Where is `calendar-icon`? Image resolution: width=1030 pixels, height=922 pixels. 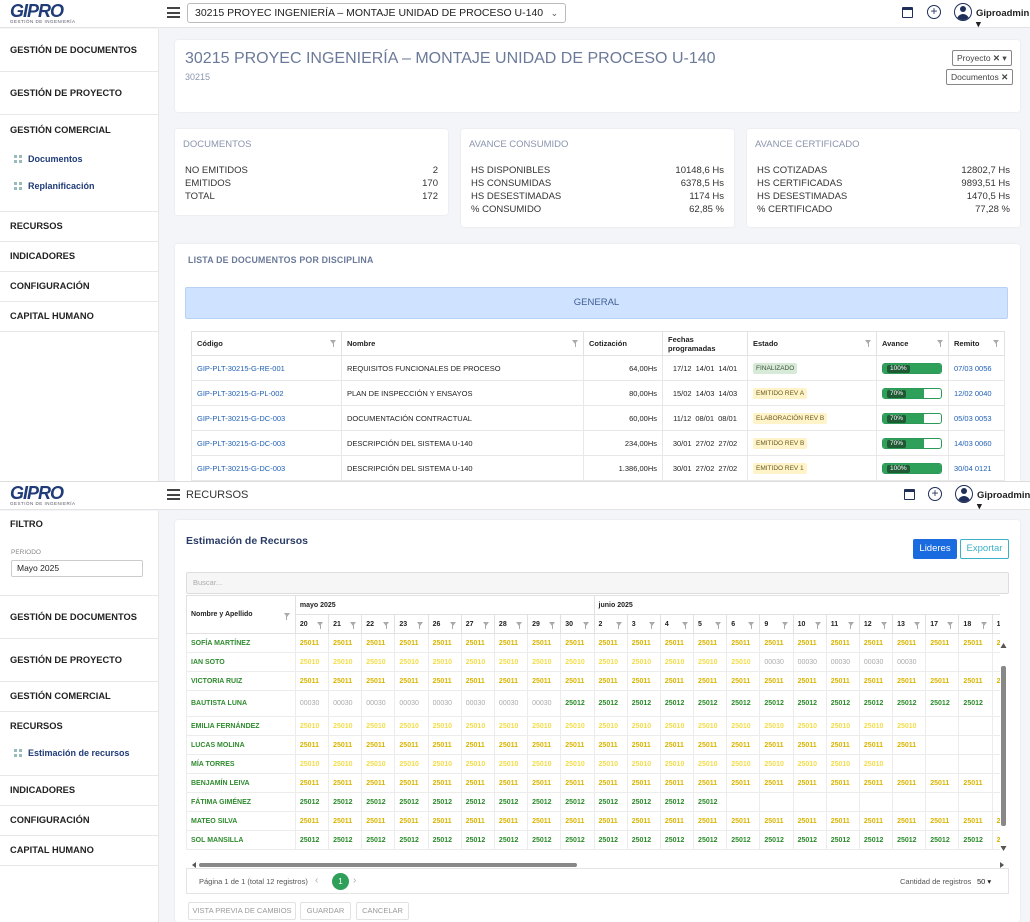
calendar-icon is located at coordinates (907, 12).